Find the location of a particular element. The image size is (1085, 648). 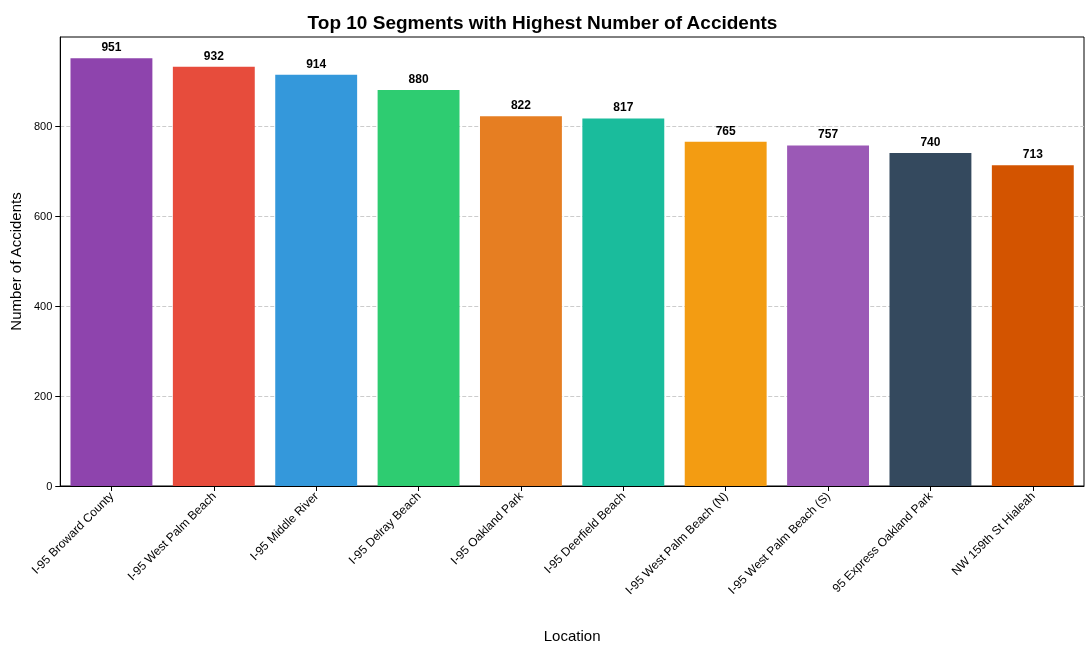

data-label: 932 is located at coordinates (214, 55).